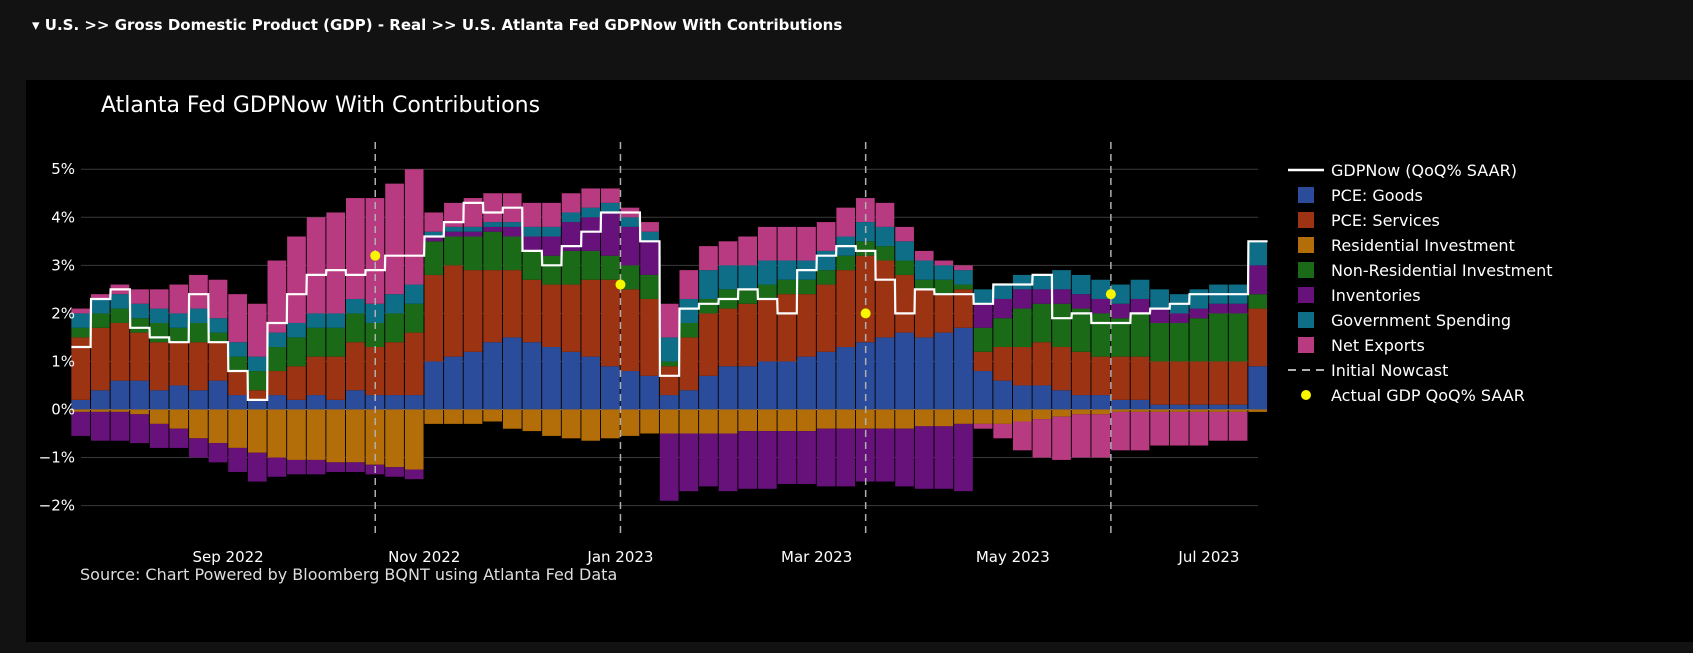  I want to click on legend-item: Residential Investment, so click(1406, 245).